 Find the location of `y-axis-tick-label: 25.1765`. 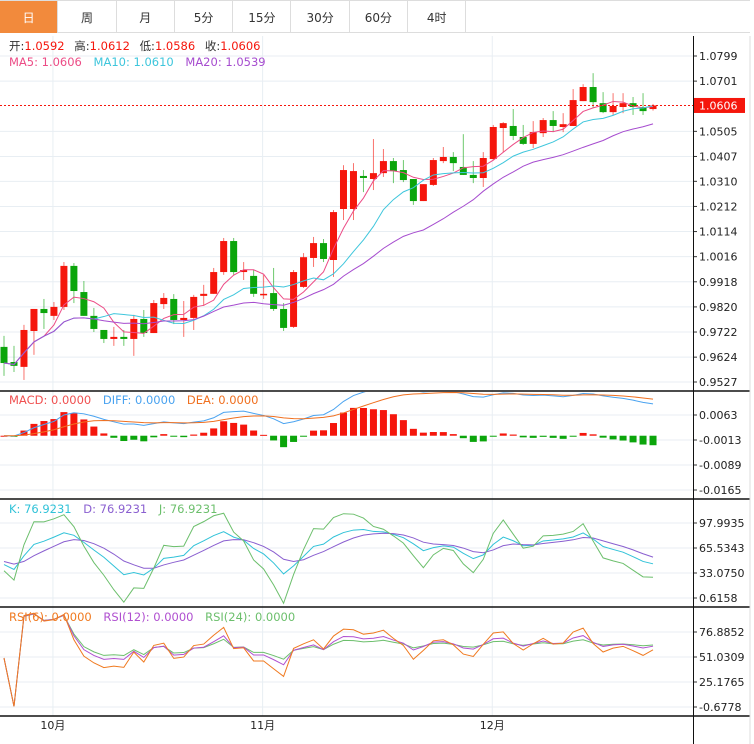

y-axis-tick-label: 25.1765 is located at coordinates (722, 682).